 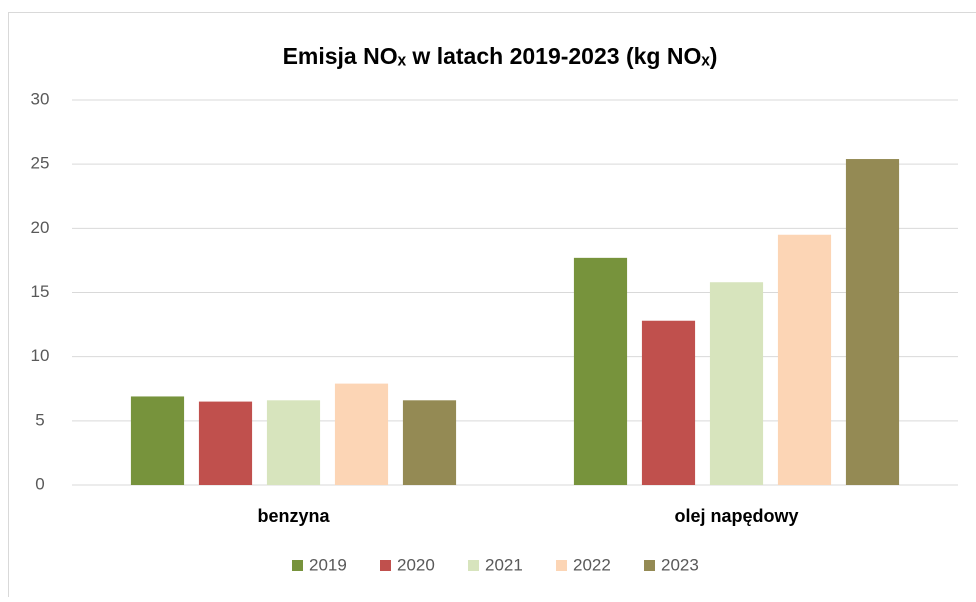 I want to click on legend-label: 2020, so click(x=416, y=564).